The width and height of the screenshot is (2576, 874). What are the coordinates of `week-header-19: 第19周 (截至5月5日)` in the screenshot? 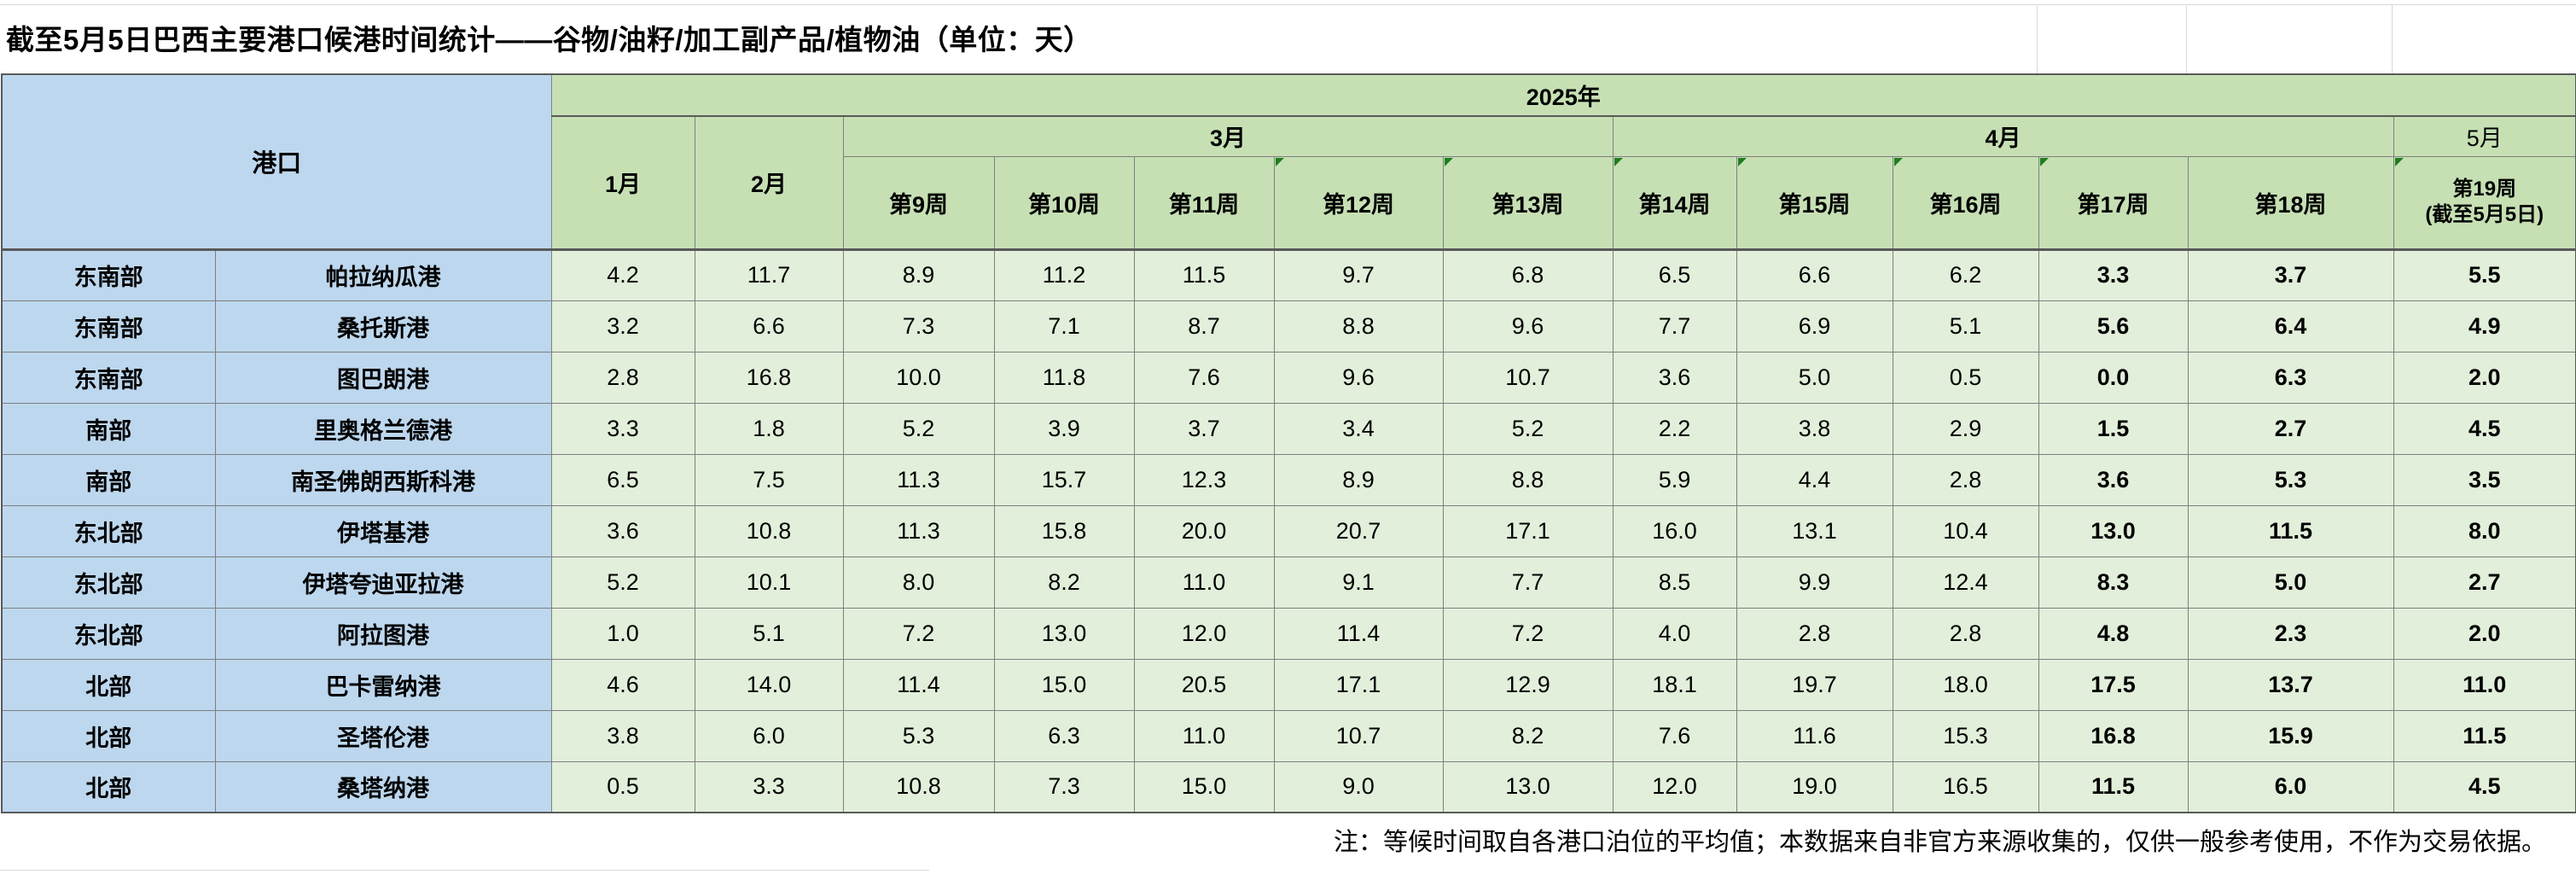 It's located at (2484, 203).